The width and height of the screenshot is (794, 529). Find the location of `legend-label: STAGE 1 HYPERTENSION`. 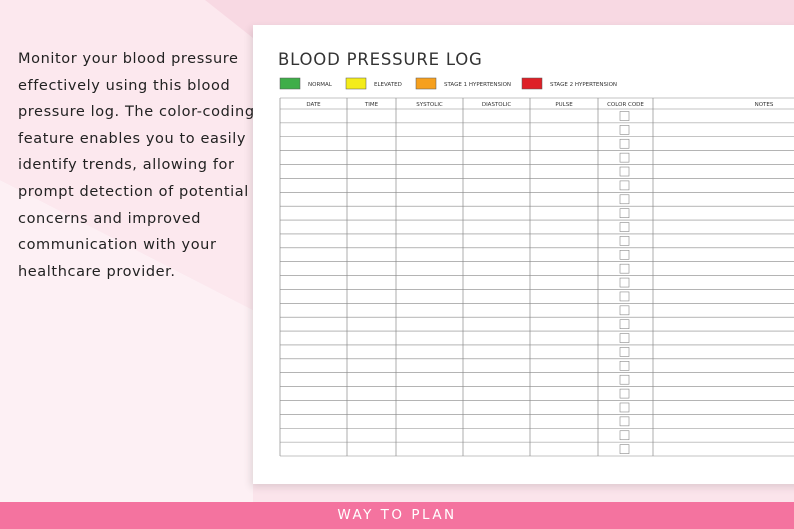

legend-label: STAGE 1 HYPERTENSION is located at coordinates (477, 85).